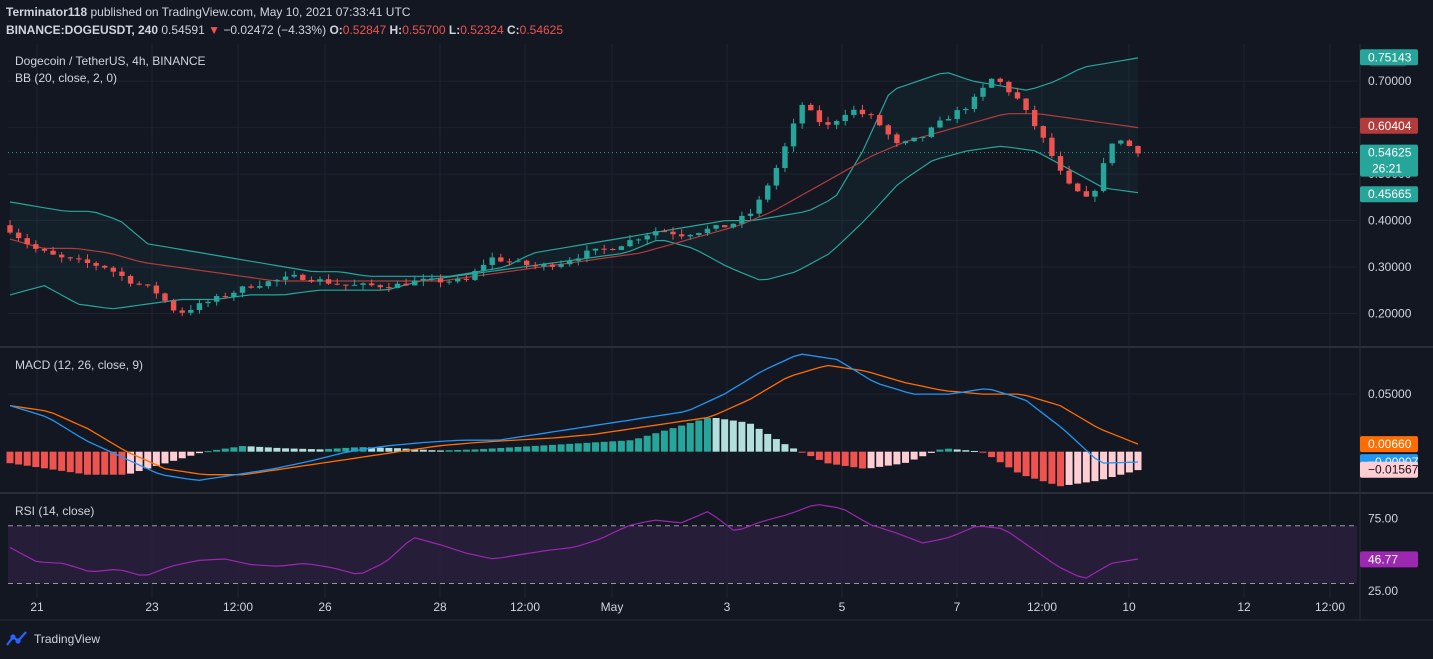 The width and height of the screenshot is (1433, 659). What do you see at coordinates (66, 78) in the screenshot?
I see `pane-legend: BB (20, close, 2, 0)` at bounding box center [66, 78].